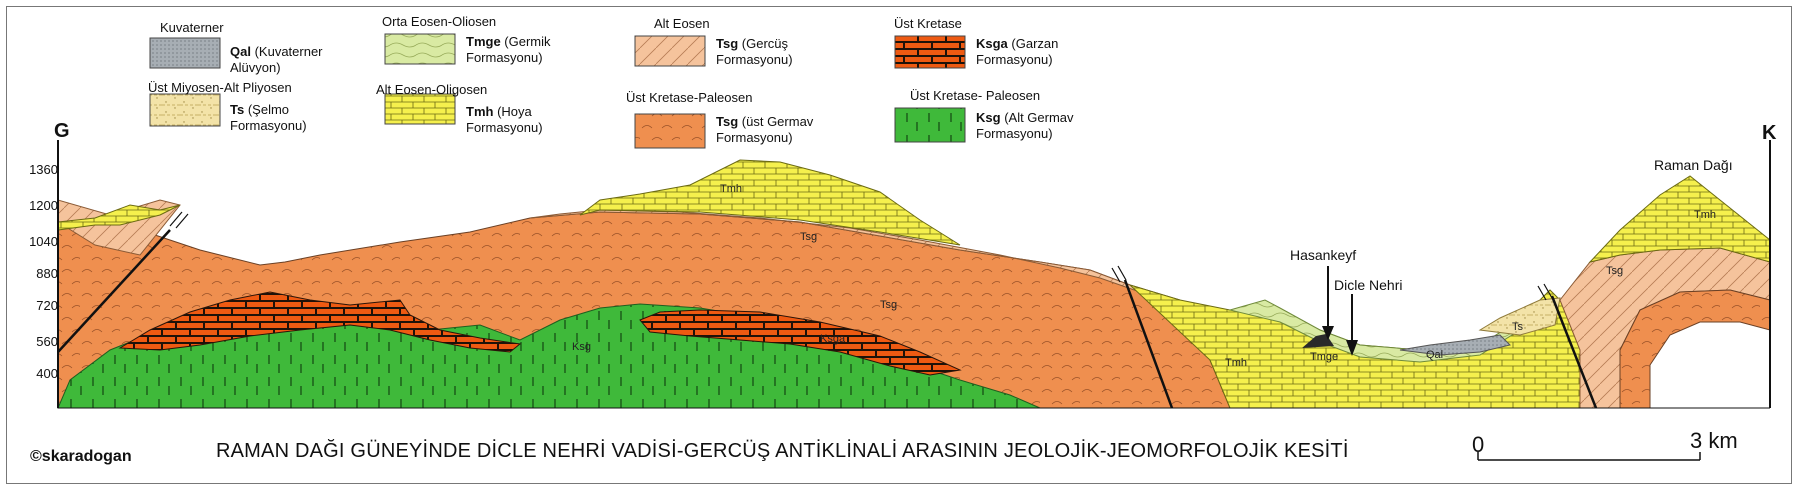  What do you see at coordinates (1328, 333) in the screenshot?
I see `hasankeyf-arrowhead` at bounding box center [1328, 333].